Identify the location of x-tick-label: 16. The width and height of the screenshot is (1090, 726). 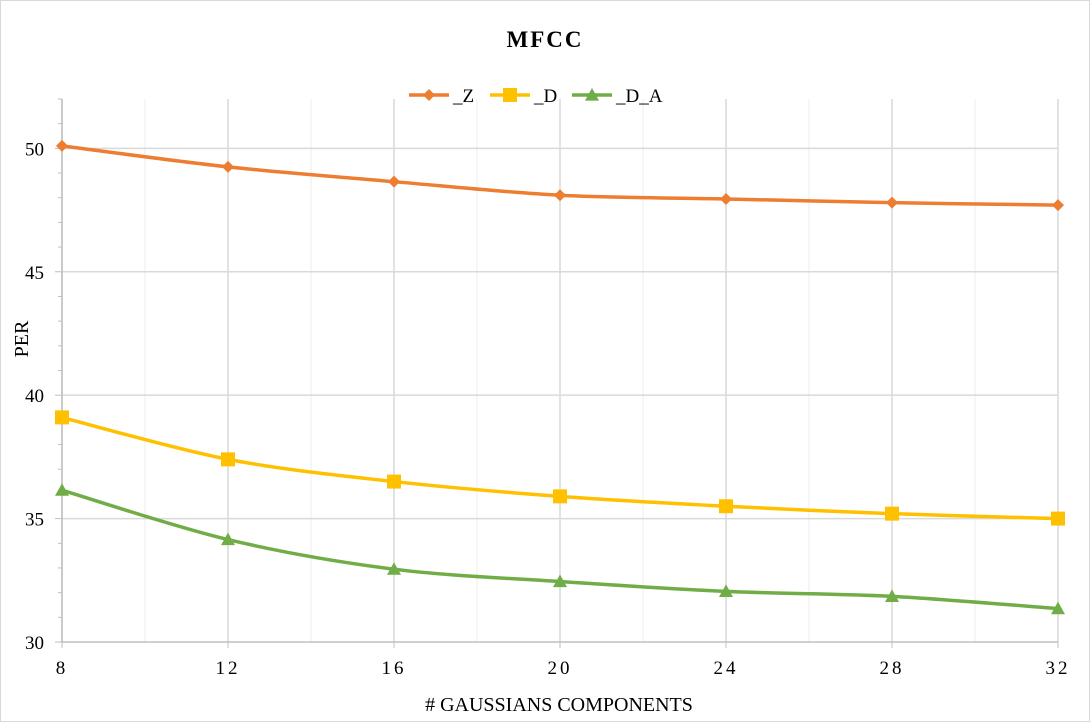
(394, 668).